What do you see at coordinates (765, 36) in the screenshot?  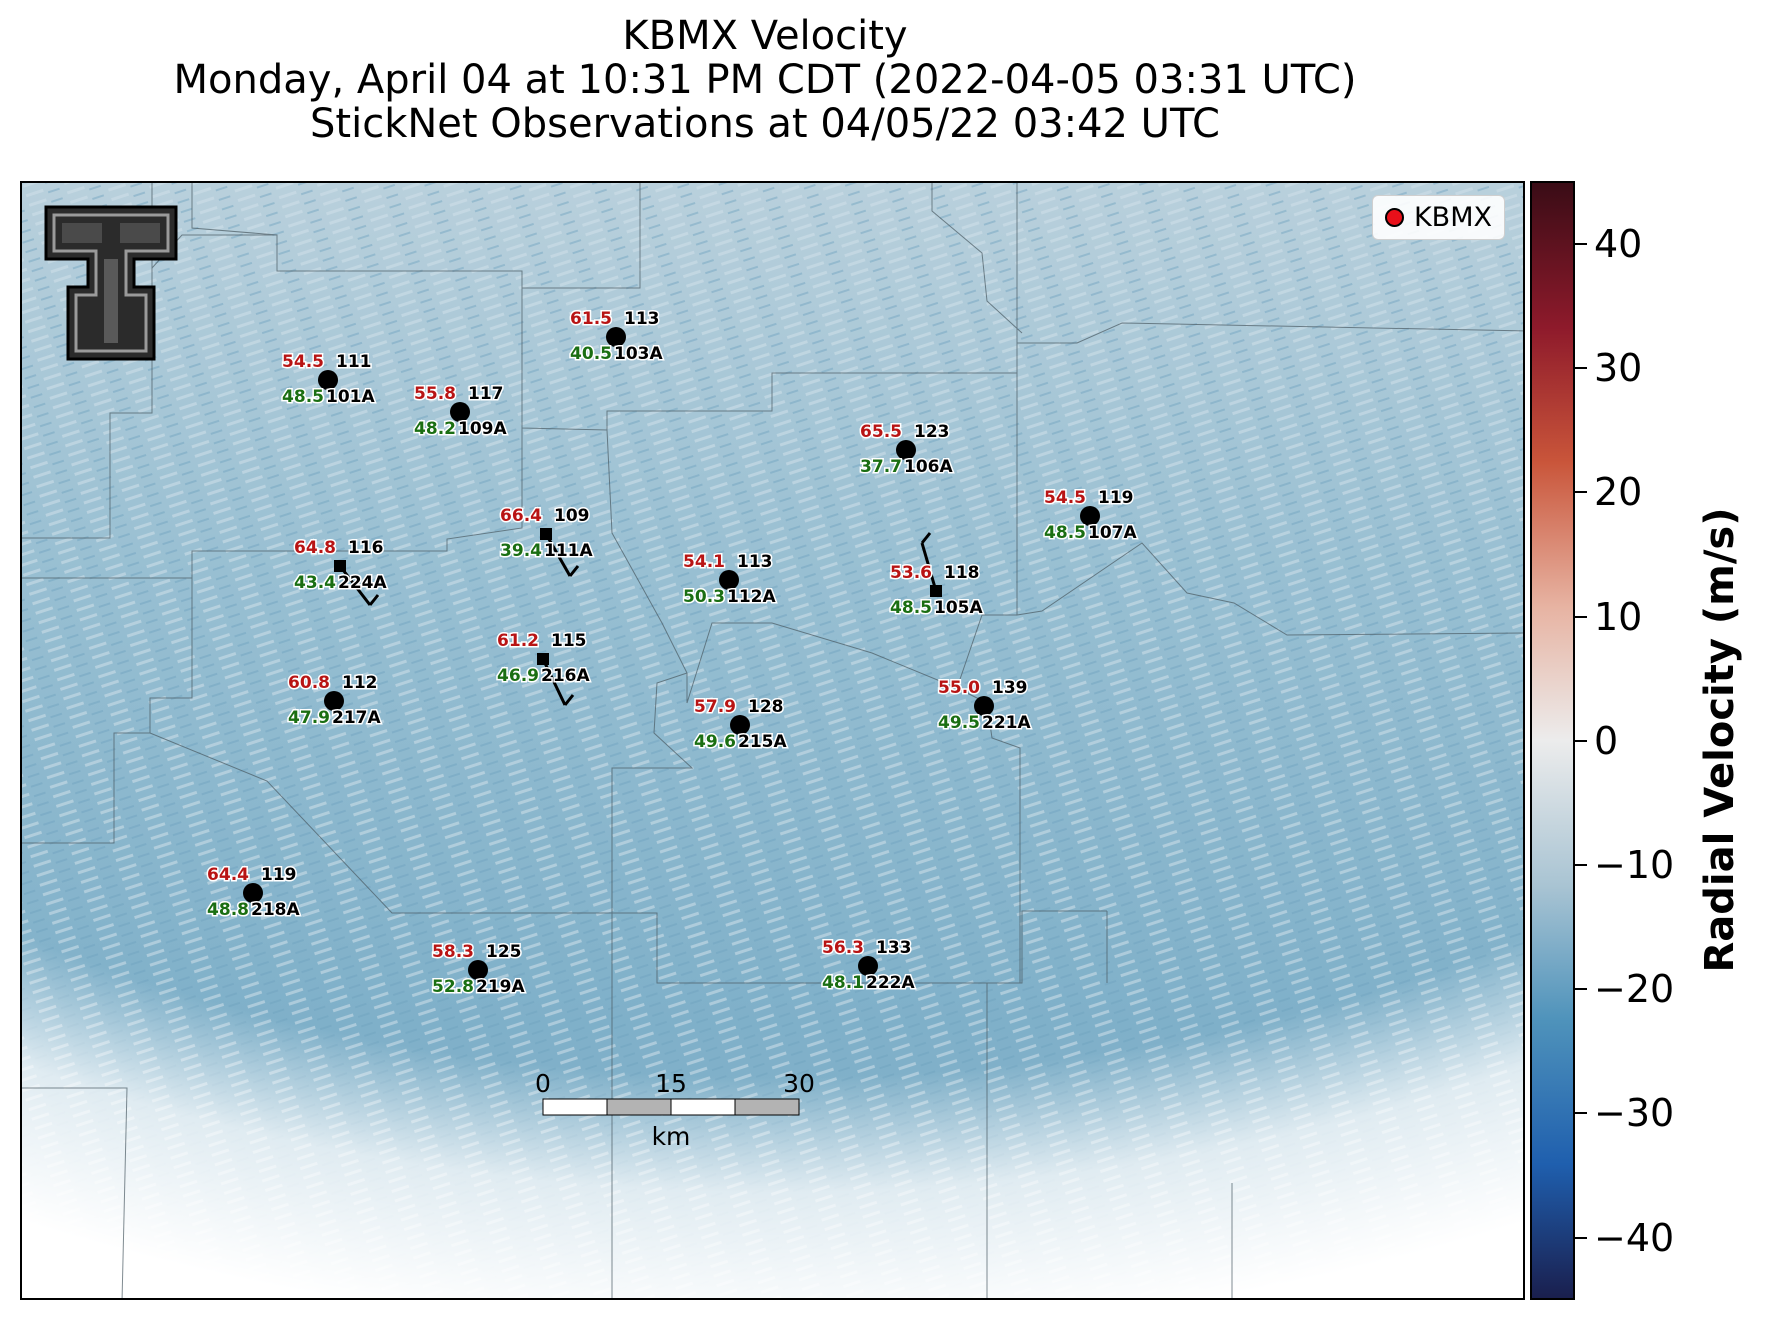 I see `title-line-1: KBMX Velocity` at bounding box center [765, 36].